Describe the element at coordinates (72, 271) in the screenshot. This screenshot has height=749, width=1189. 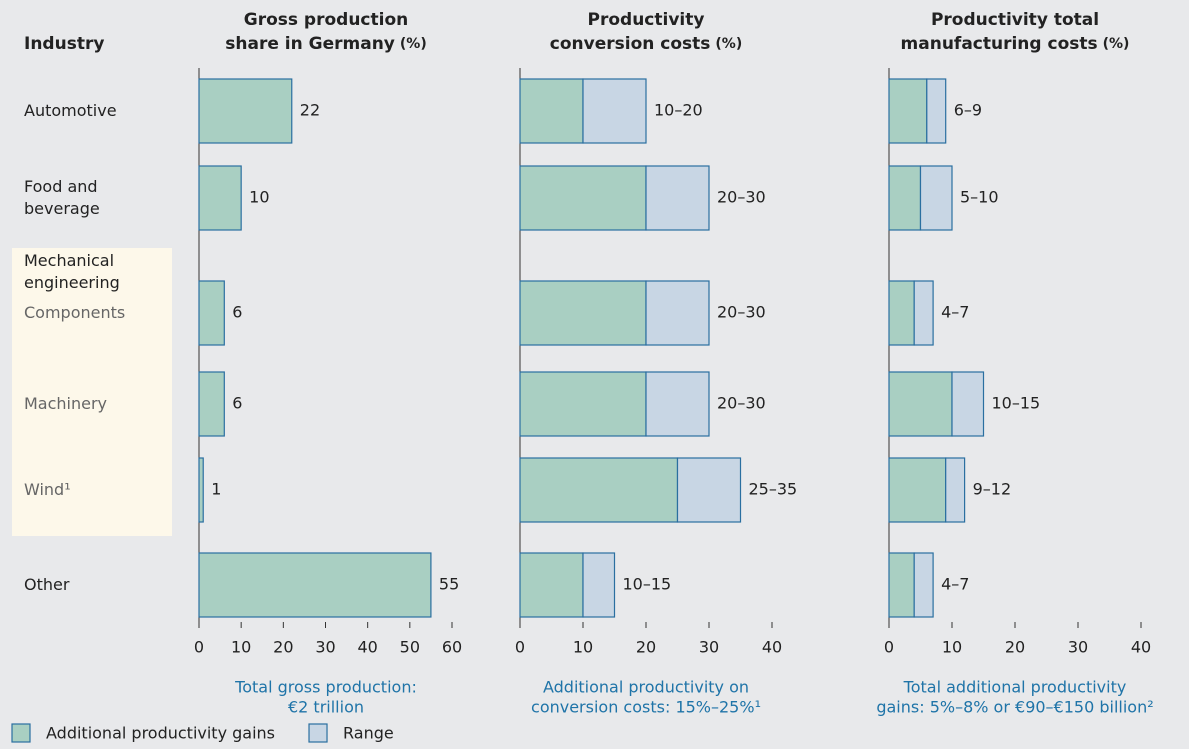
I see `group-label: Mechanical engineering` at that location.